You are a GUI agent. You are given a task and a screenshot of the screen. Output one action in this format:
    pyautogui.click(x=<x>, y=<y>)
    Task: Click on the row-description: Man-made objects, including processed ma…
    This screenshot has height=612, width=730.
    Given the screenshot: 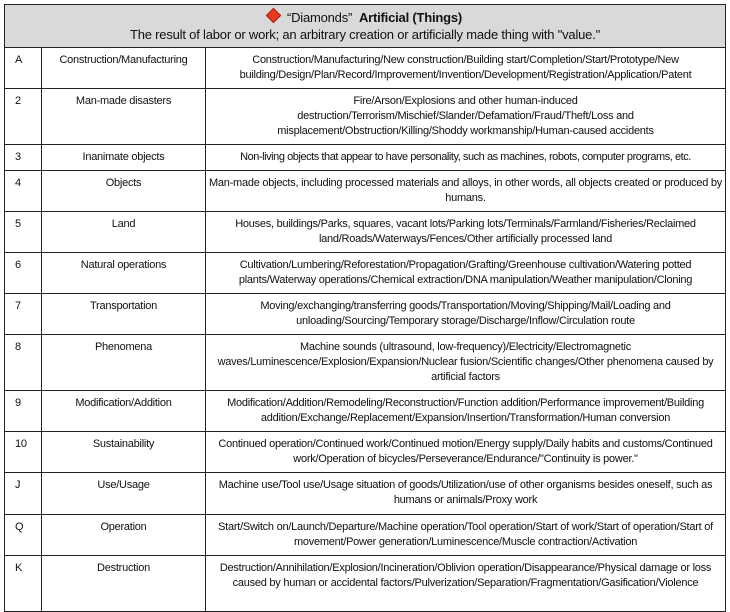 What is the action you would take?
    pyautogui.click(x=465, y=191)
    